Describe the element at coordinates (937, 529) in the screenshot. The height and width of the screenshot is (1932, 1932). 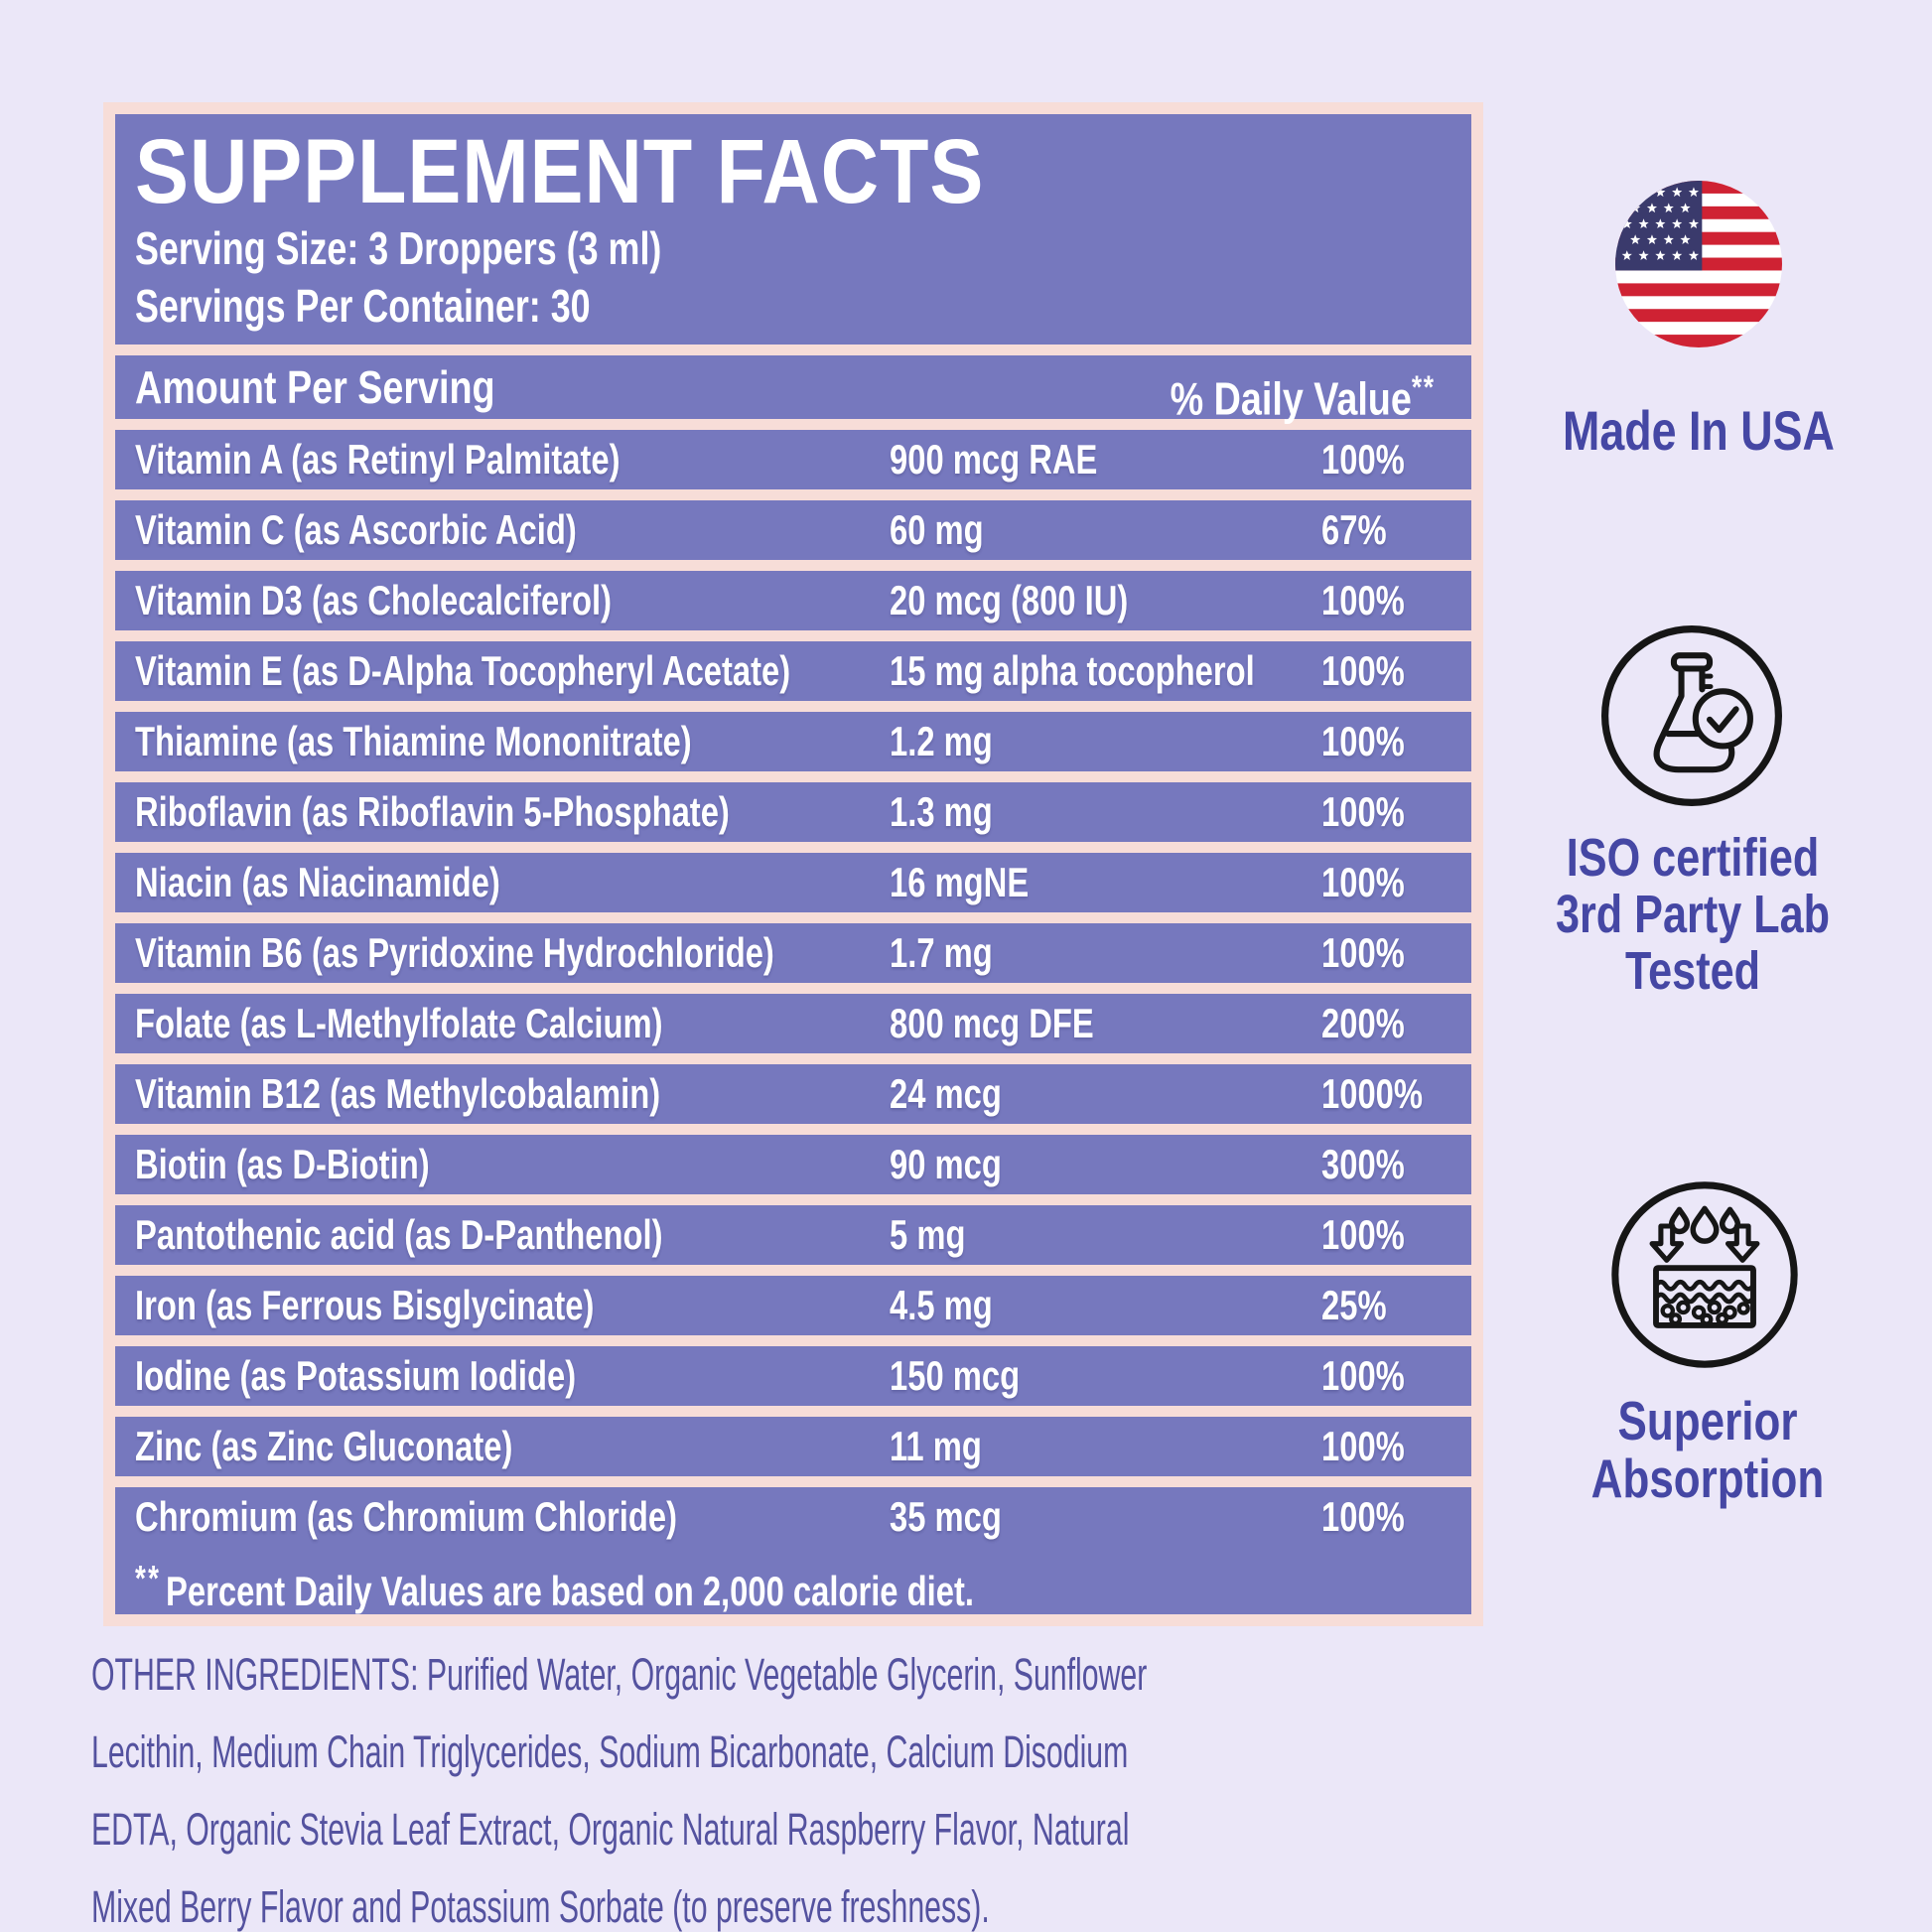
I see `nutrient-amount: 60 mg` at that location.